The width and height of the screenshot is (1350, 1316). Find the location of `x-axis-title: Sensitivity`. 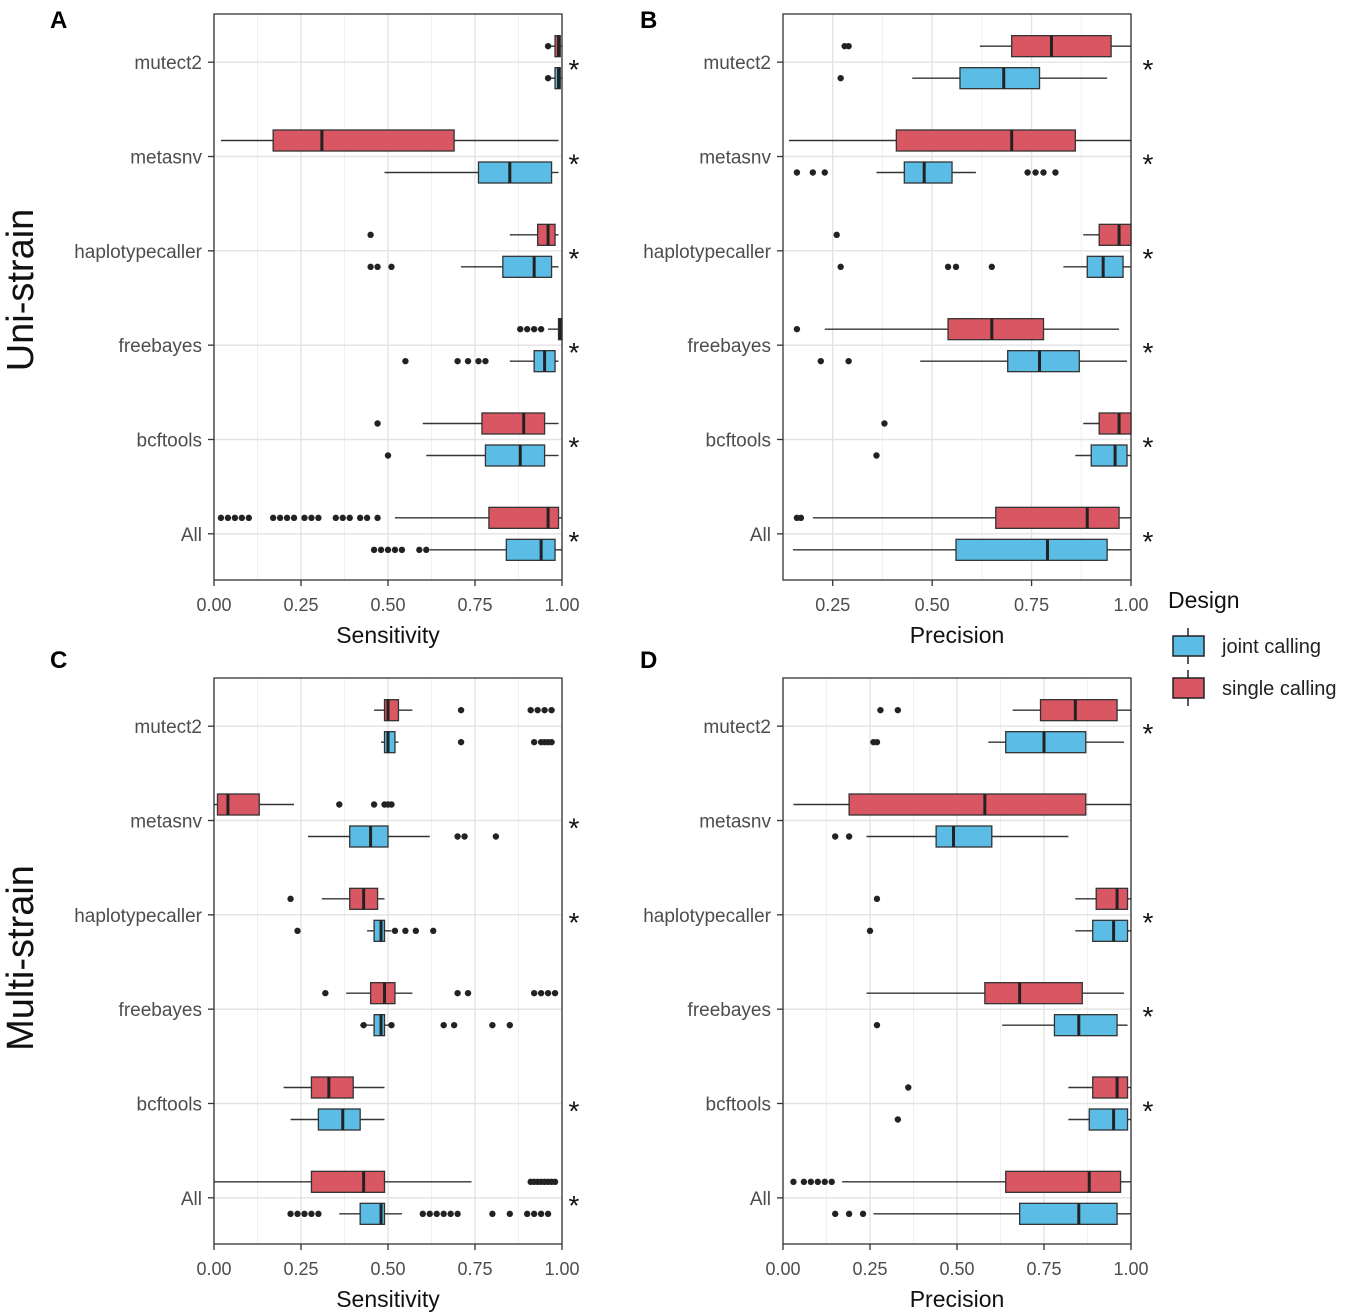

x-axis-title: Sensitivity is located at coordinates (388, 1299).